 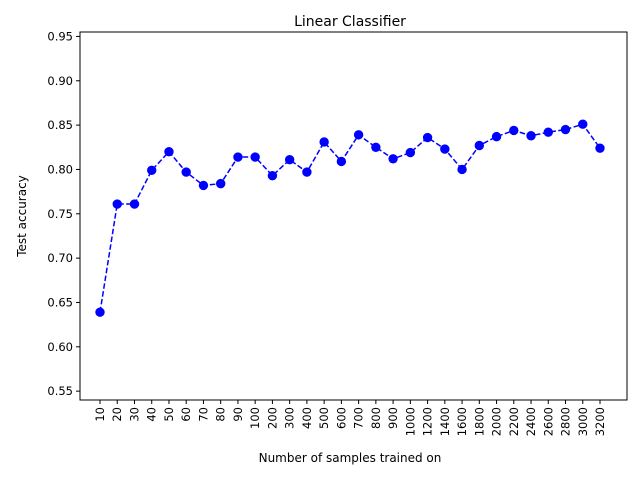 What do you see at coordinates (60, 391) in the screenshot?
I see `y-tick-label: 0.55` at bounding box center [60, 391].